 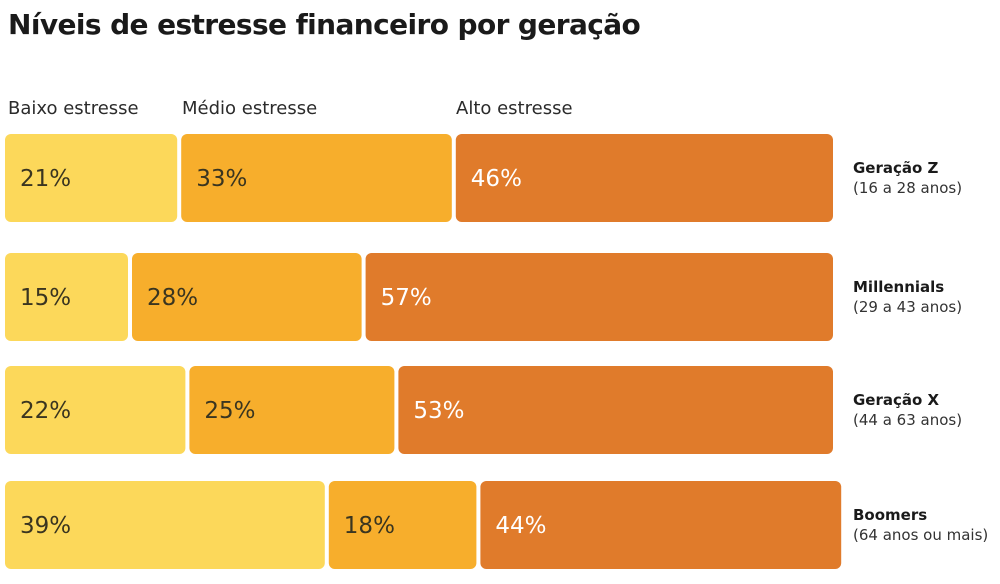 I want to click on bar-label-high-boomers: 44%, so click(x=520, y=526).